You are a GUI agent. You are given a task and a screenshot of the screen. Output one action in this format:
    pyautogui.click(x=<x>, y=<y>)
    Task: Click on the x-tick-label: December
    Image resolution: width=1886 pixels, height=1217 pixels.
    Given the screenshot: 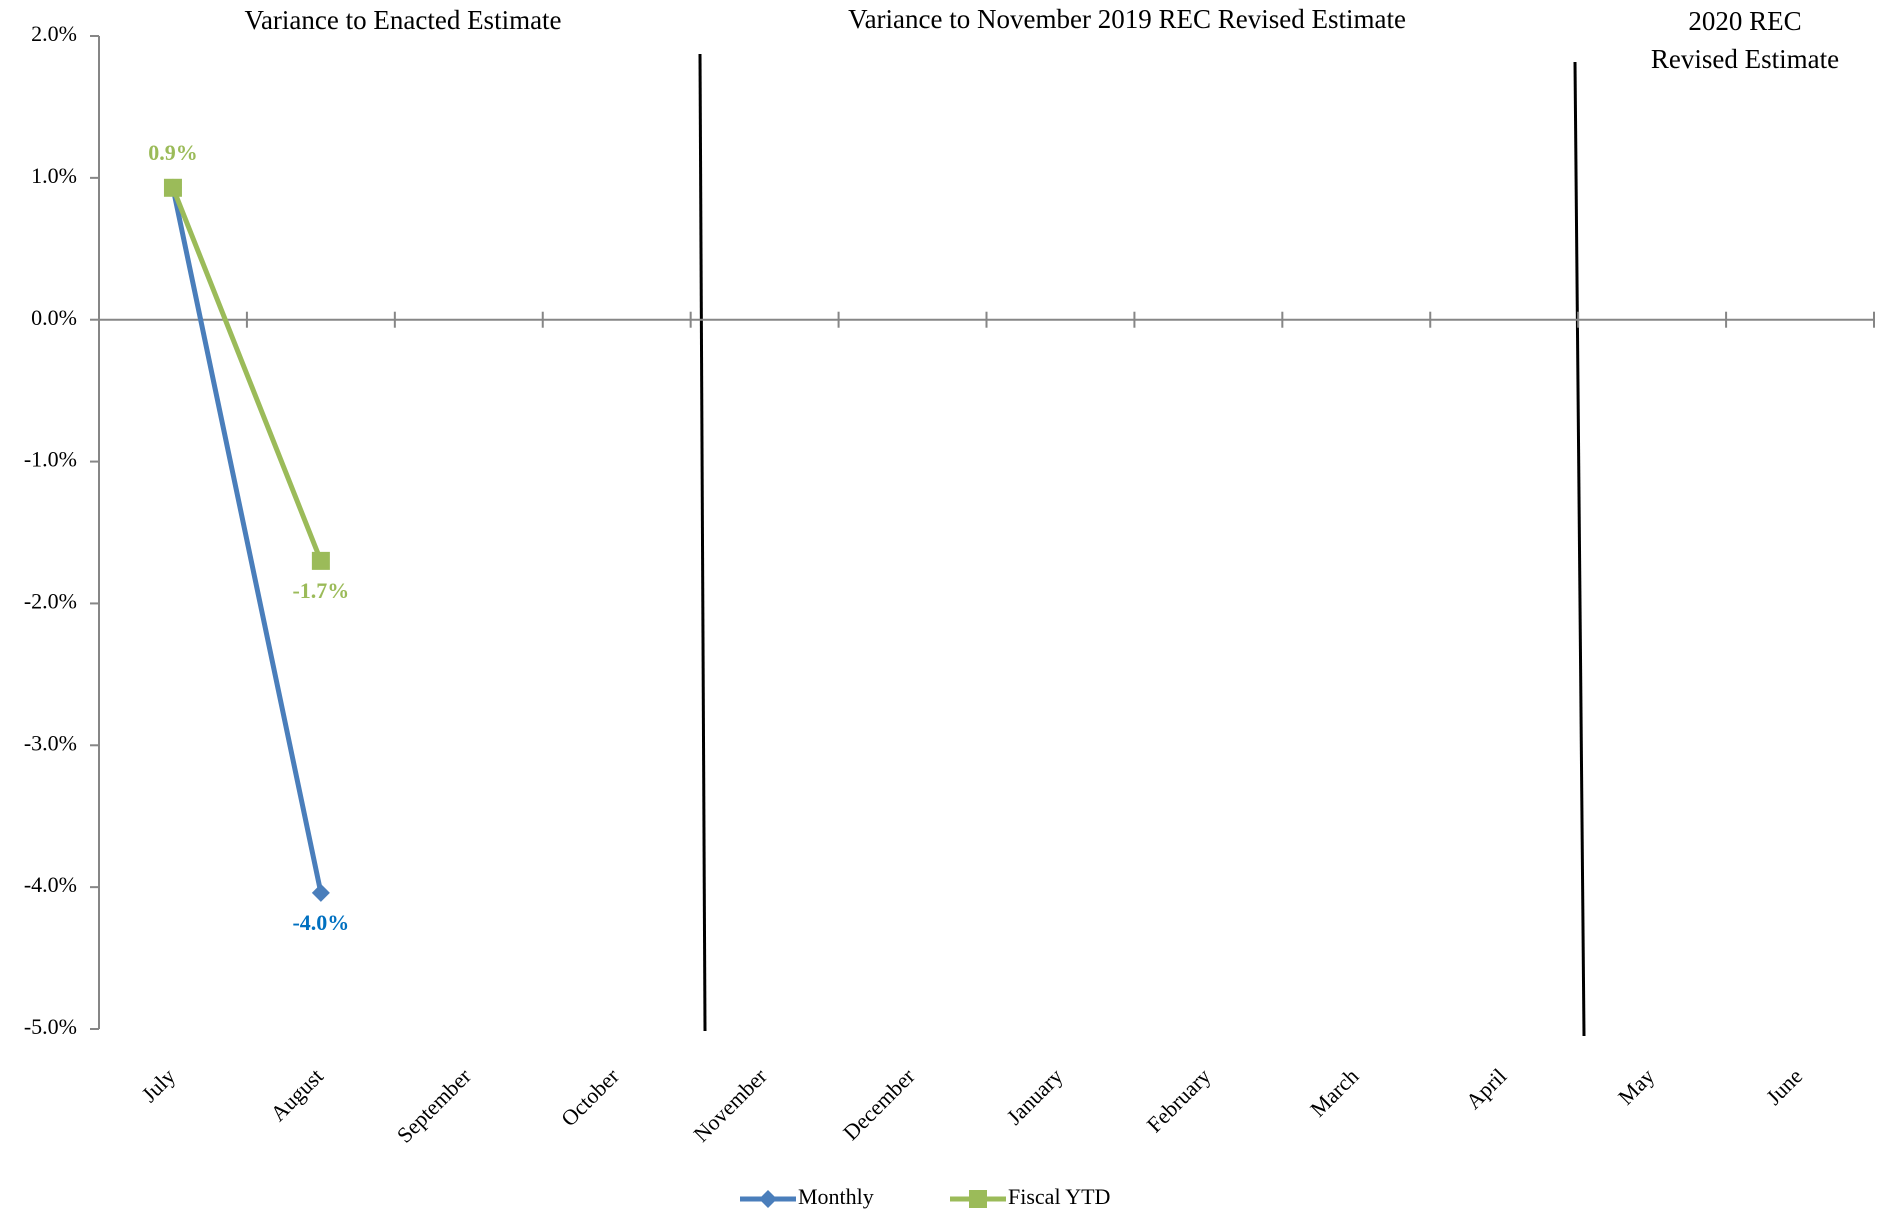 What is the action you would take?
    pyautogui.click(x=879, y=1104)
    